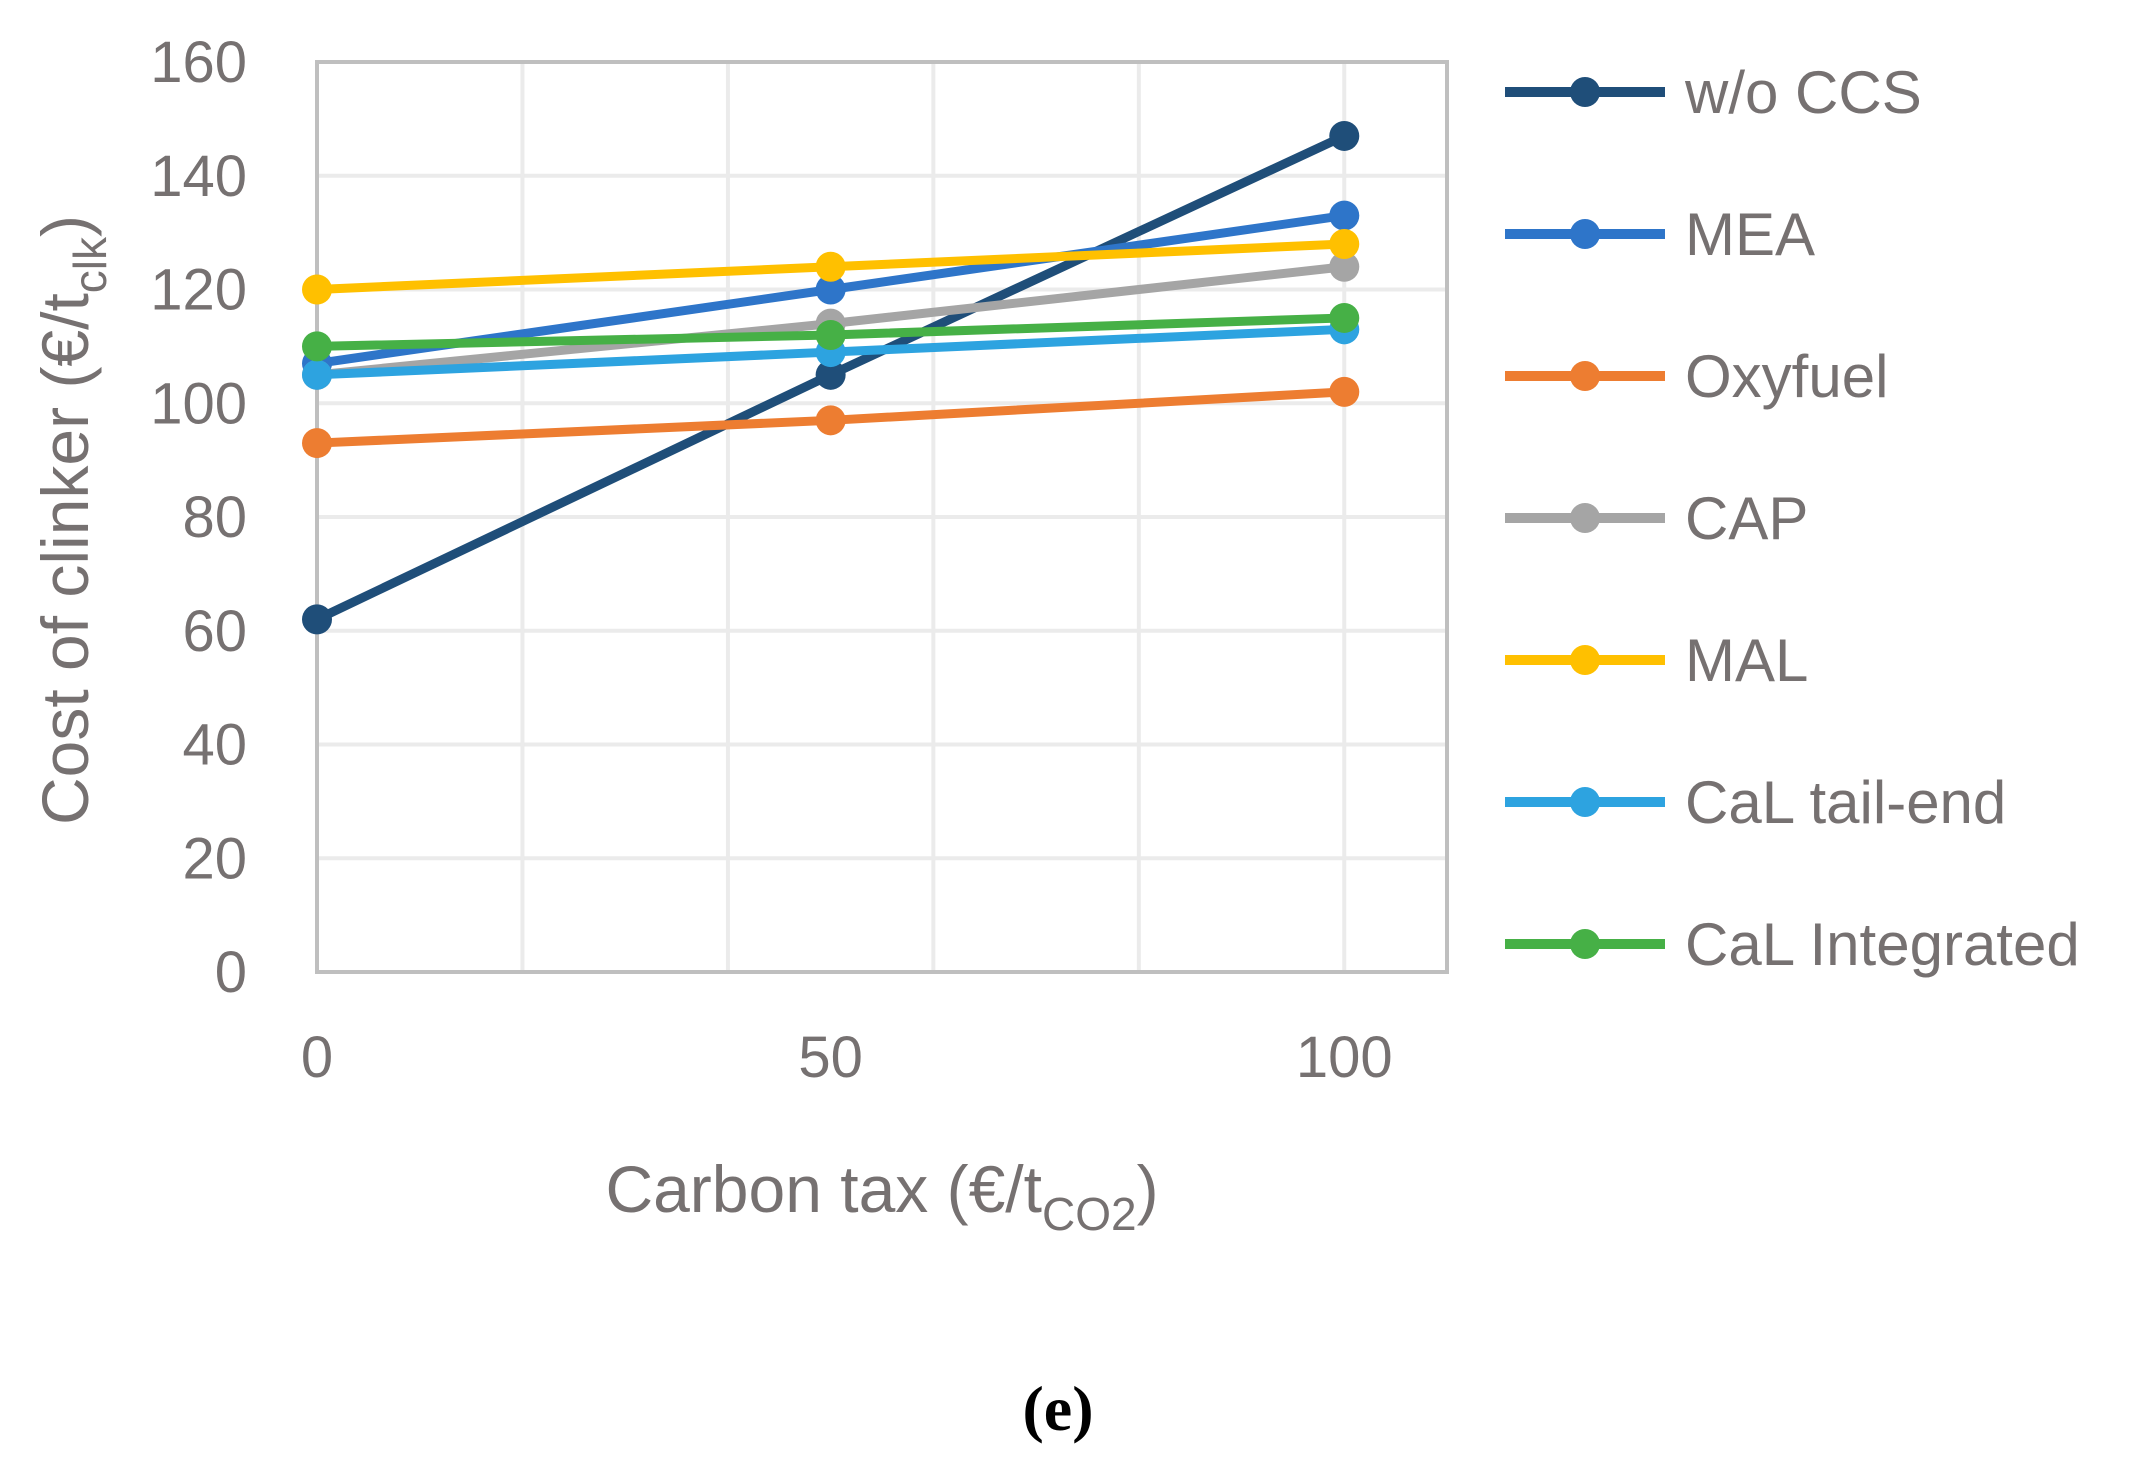 This screenshot has height=1459, width=2146. Describe the element at coordinates (231, 972) in the screenshot. I see `y-tick-label: 0` at that location.